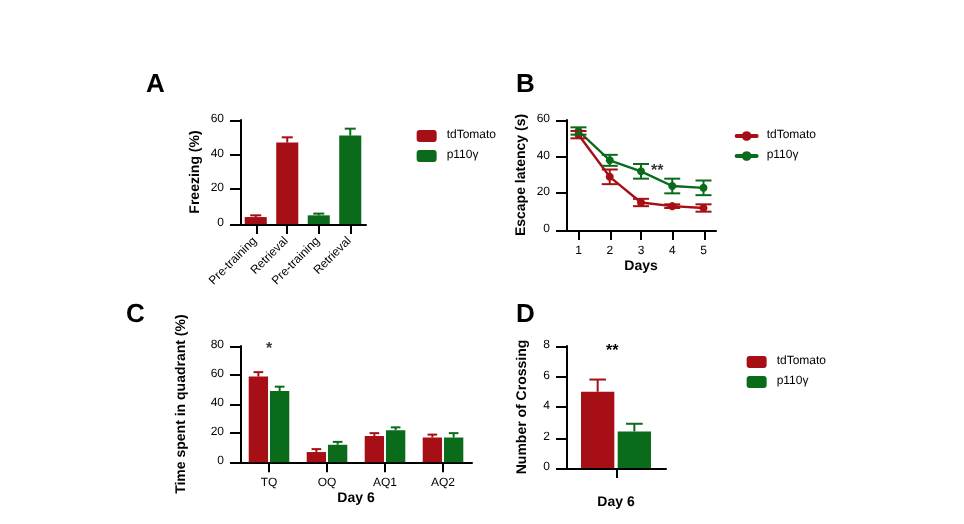 This screenshot has width=964, height=524. What do you see at coordinates (156, 83) in the screenshot?
I see `chart-title: A` at bounding box center [156, 83].